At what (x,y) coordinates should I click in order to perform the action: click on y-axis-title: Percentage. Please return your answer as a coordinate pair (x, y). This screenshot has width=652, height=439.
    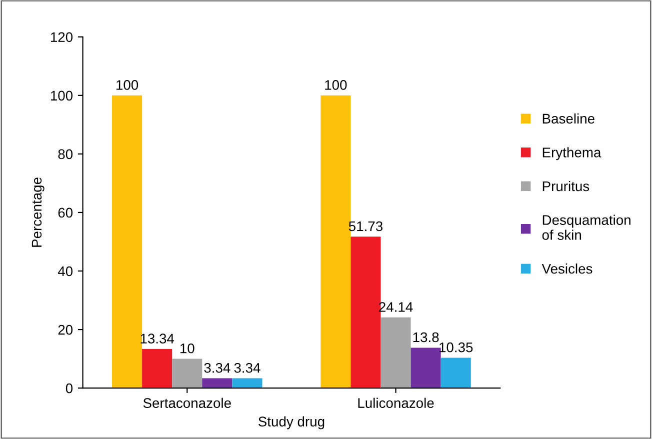
    Looking at the image, I should click on (38, 212).